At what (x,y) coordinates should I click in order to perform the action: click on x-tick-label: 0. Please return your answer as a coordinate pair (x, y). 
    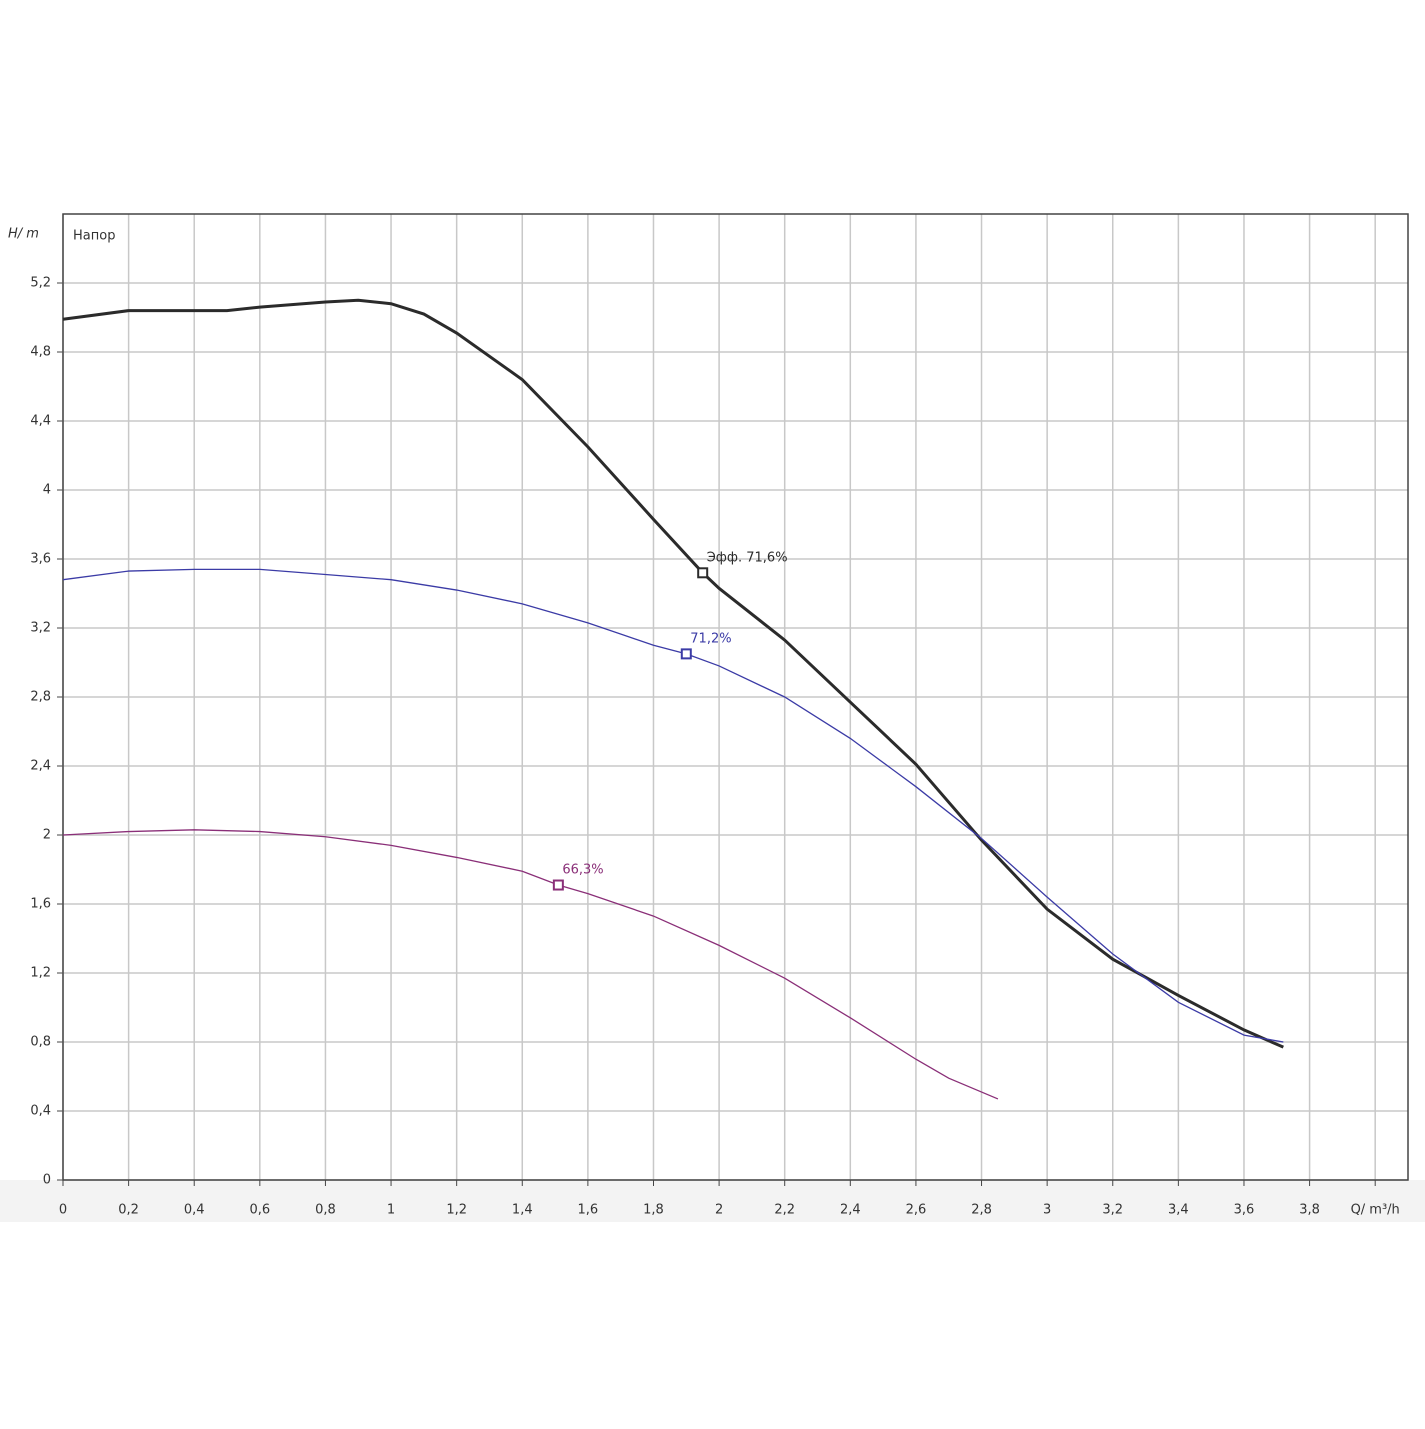
    Looking at the image, I should click on (63, 1210).